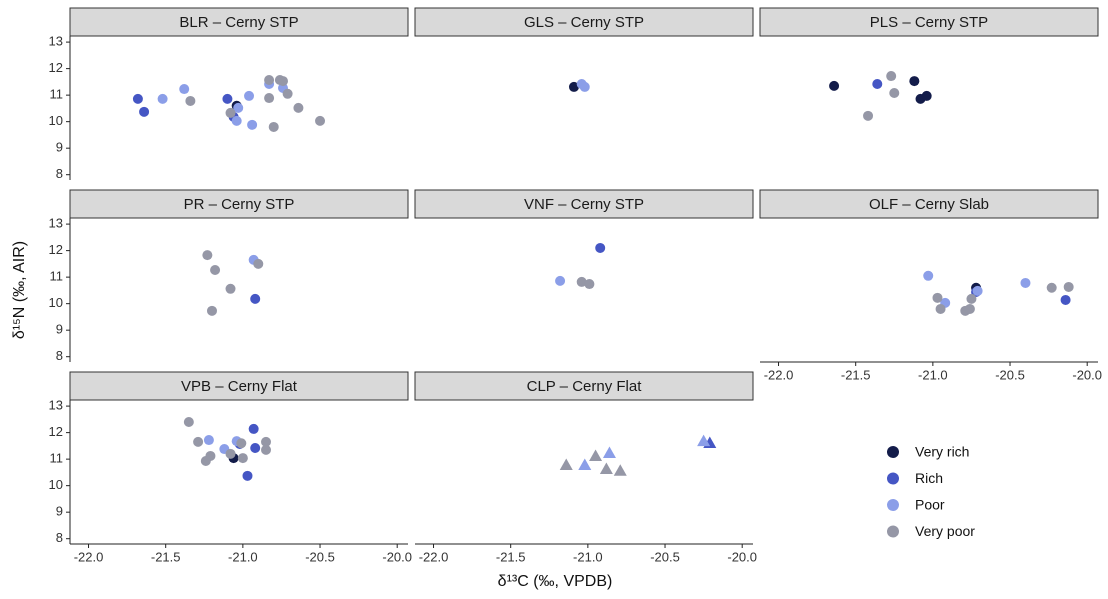 Image resolution: width=1108 pixels, height=599 pixels. Describe the element at coordinates (930, 505) in the screenshot. I see `legend-label: Poor` at that location.